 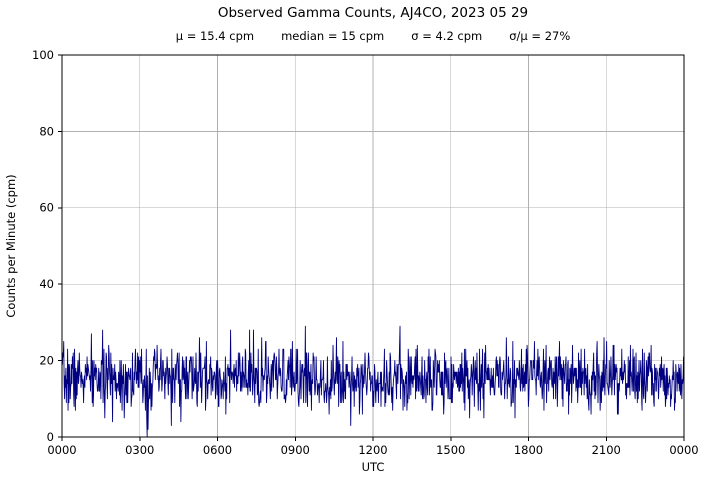 What do you see at coordinates (373, 467) in the screenshot?
I see `x-axis-label: UTC` at bounding box center [373, 467].